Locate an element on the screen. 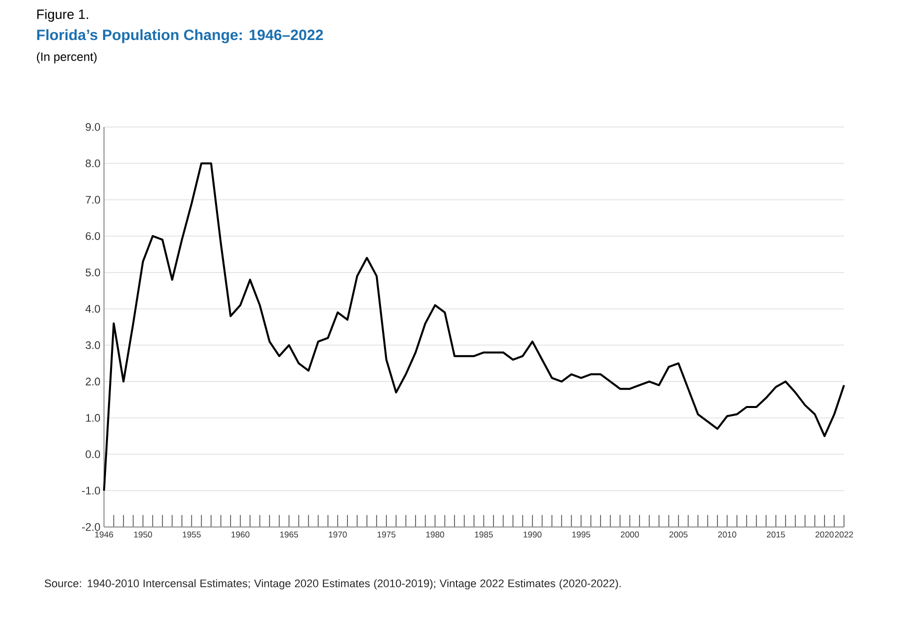  x-tick-label: 1975 is located at coordinates (387, 535).